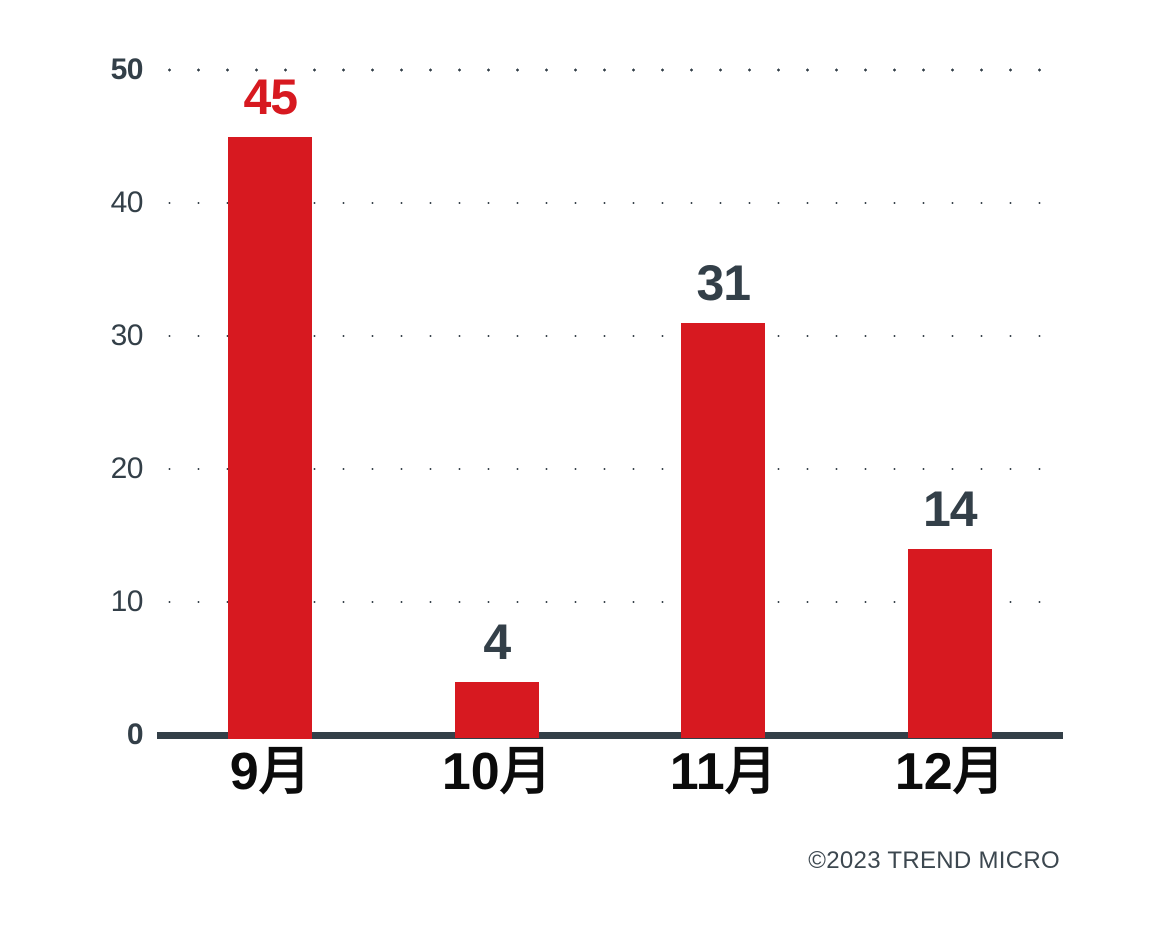 Image resolution: width=1167 pixels, height=936 pixels. I want to click on bar-10月, so click(496, 710).